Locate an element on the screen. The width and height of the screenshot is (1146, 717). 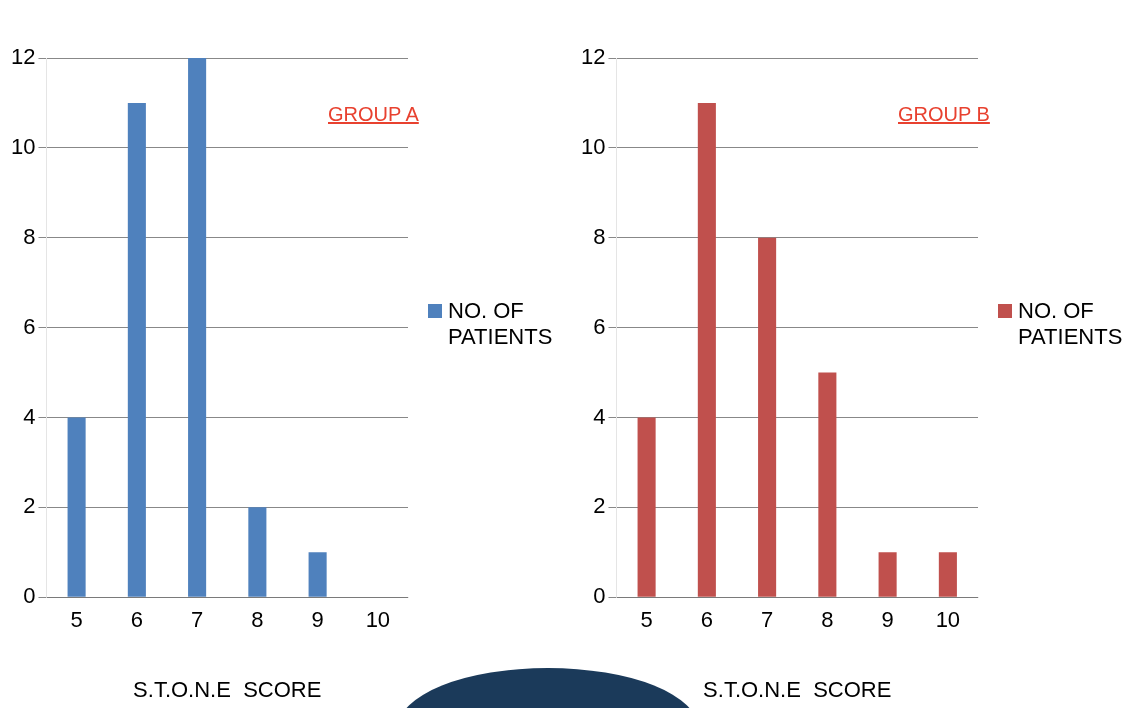
annotation: GROUP B is located at coordinates (944, 114).